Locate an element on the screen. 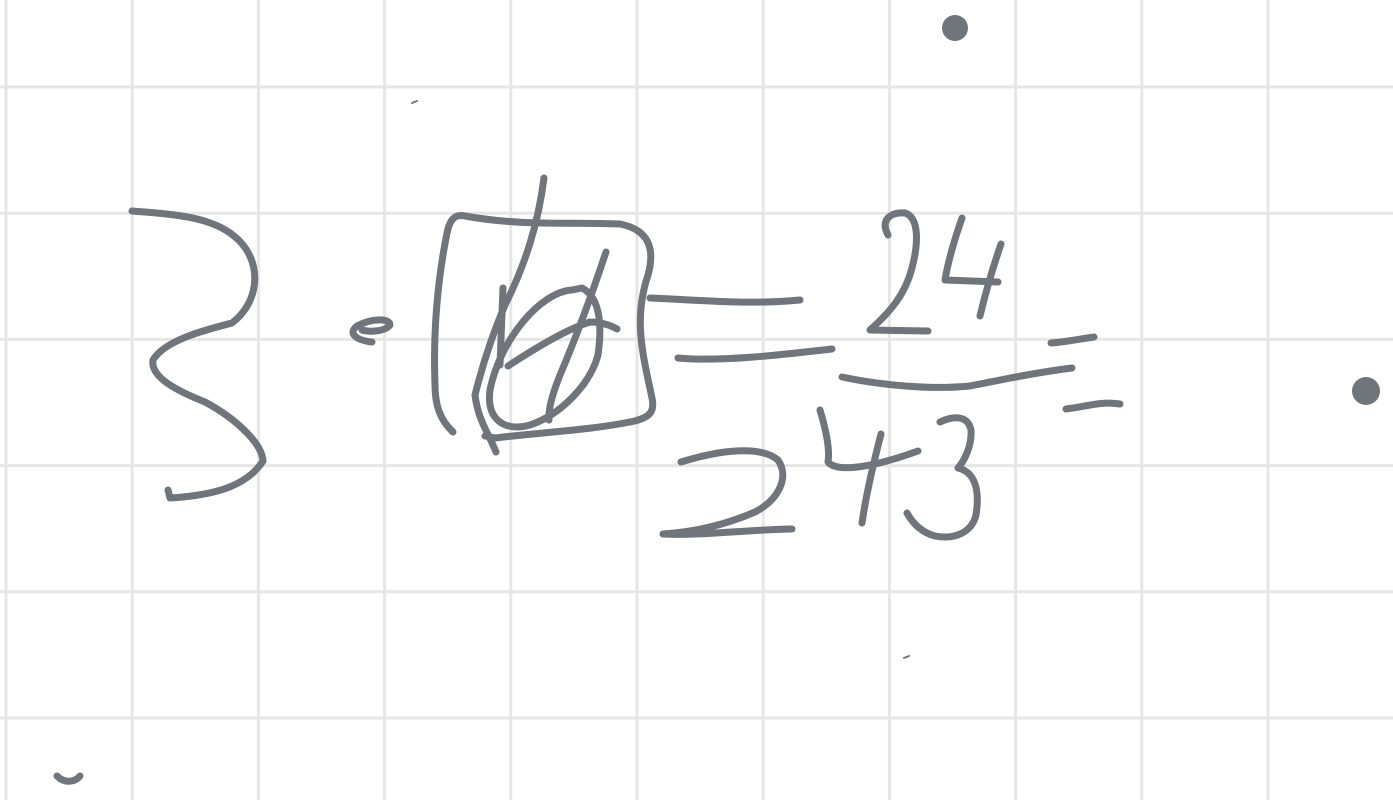  stroke-tiny-mark-top is located at coordinates (414, 102).